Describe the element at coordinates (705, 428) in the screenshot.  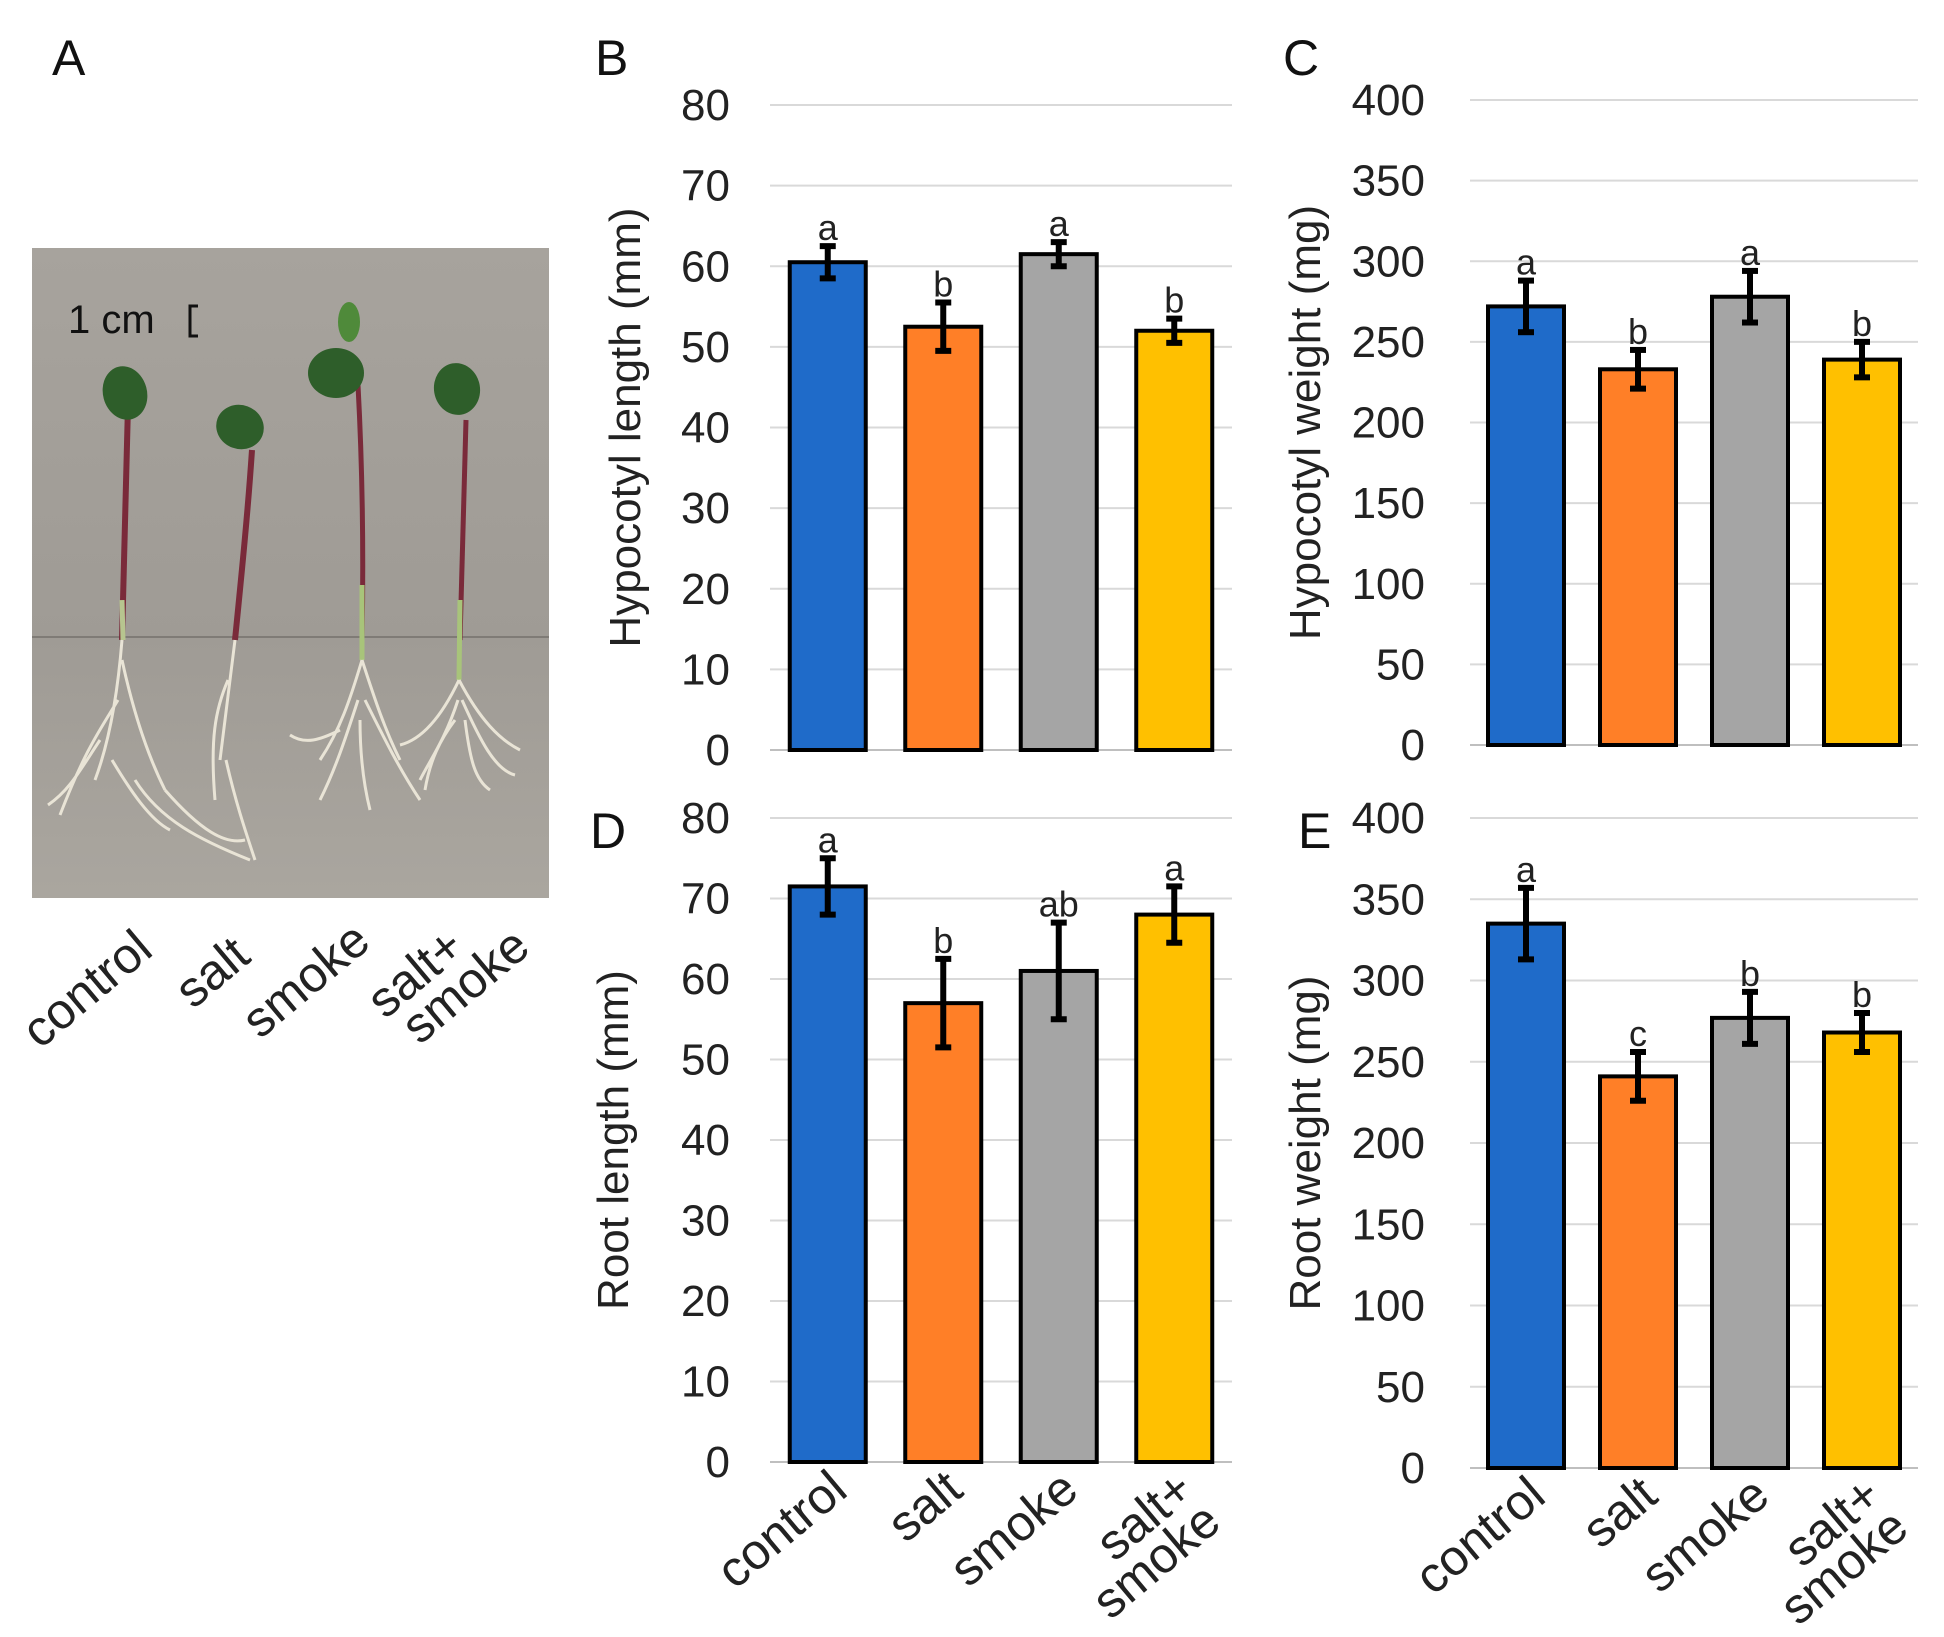
I see `y-tick-label-b-40: 40` at that location.